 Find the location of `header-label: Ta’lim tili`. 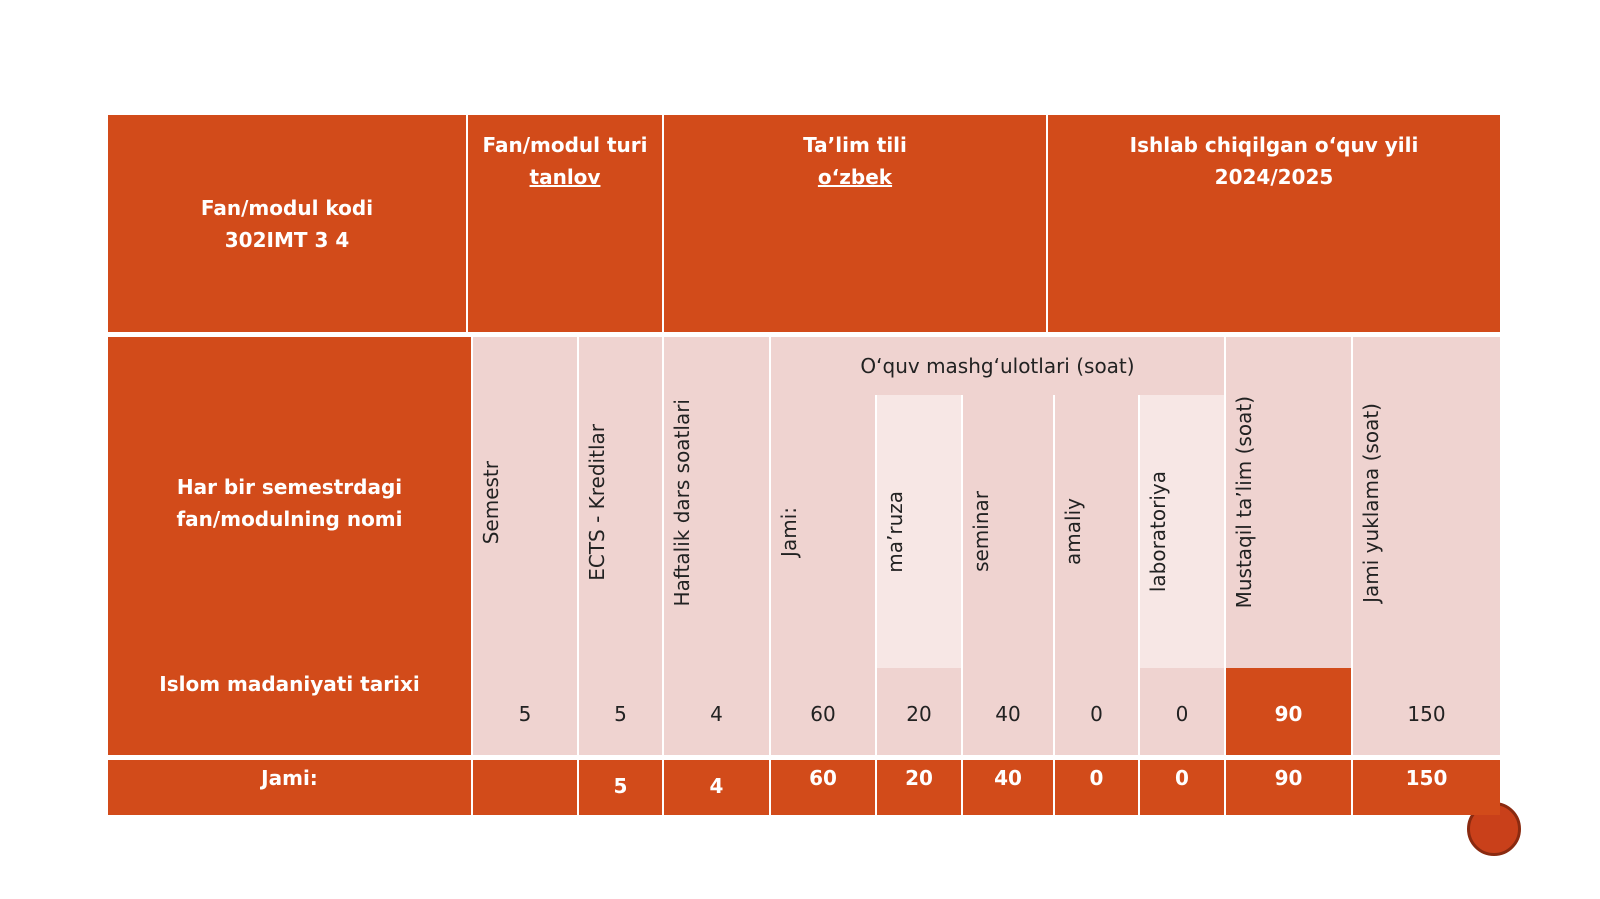

header-label: Ta’lim tili is located at coordinates (855, 145).